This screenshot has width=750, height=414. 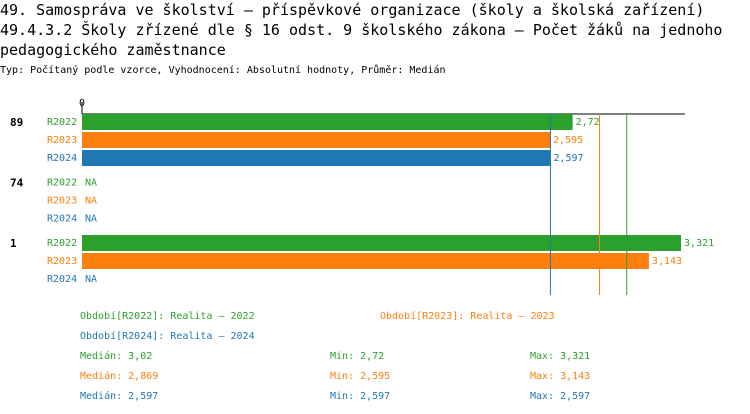 I want to click on value-label: 3,143, so click(x=667, y=261).